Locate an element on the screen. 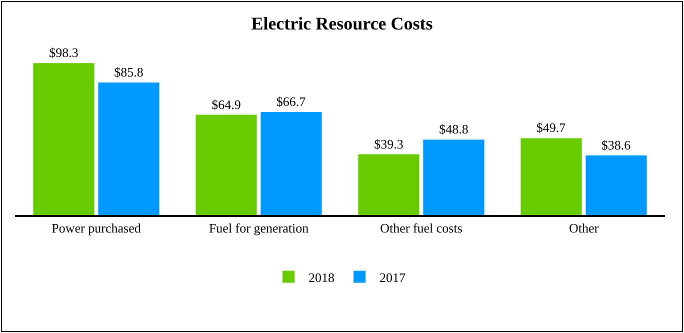  legend-label: 2018 is located at coordinates (321, 277).